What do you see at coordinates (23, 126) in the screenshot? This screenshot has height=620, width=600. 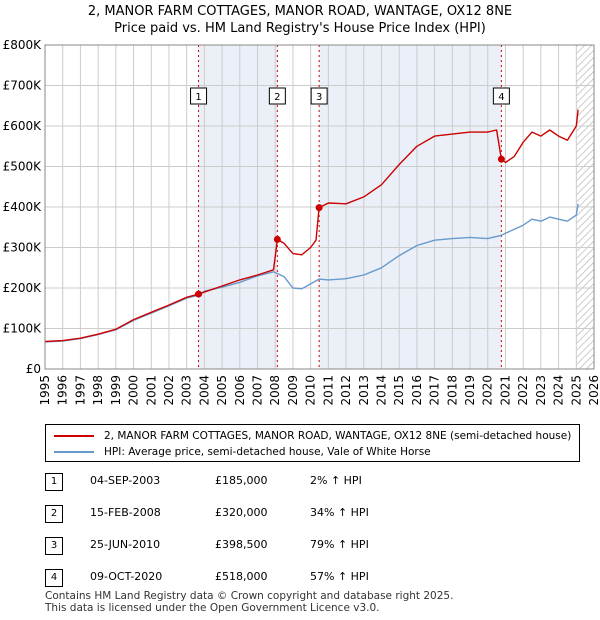 I see `y-tick-label: £600K` at bounding box center [23, 126].